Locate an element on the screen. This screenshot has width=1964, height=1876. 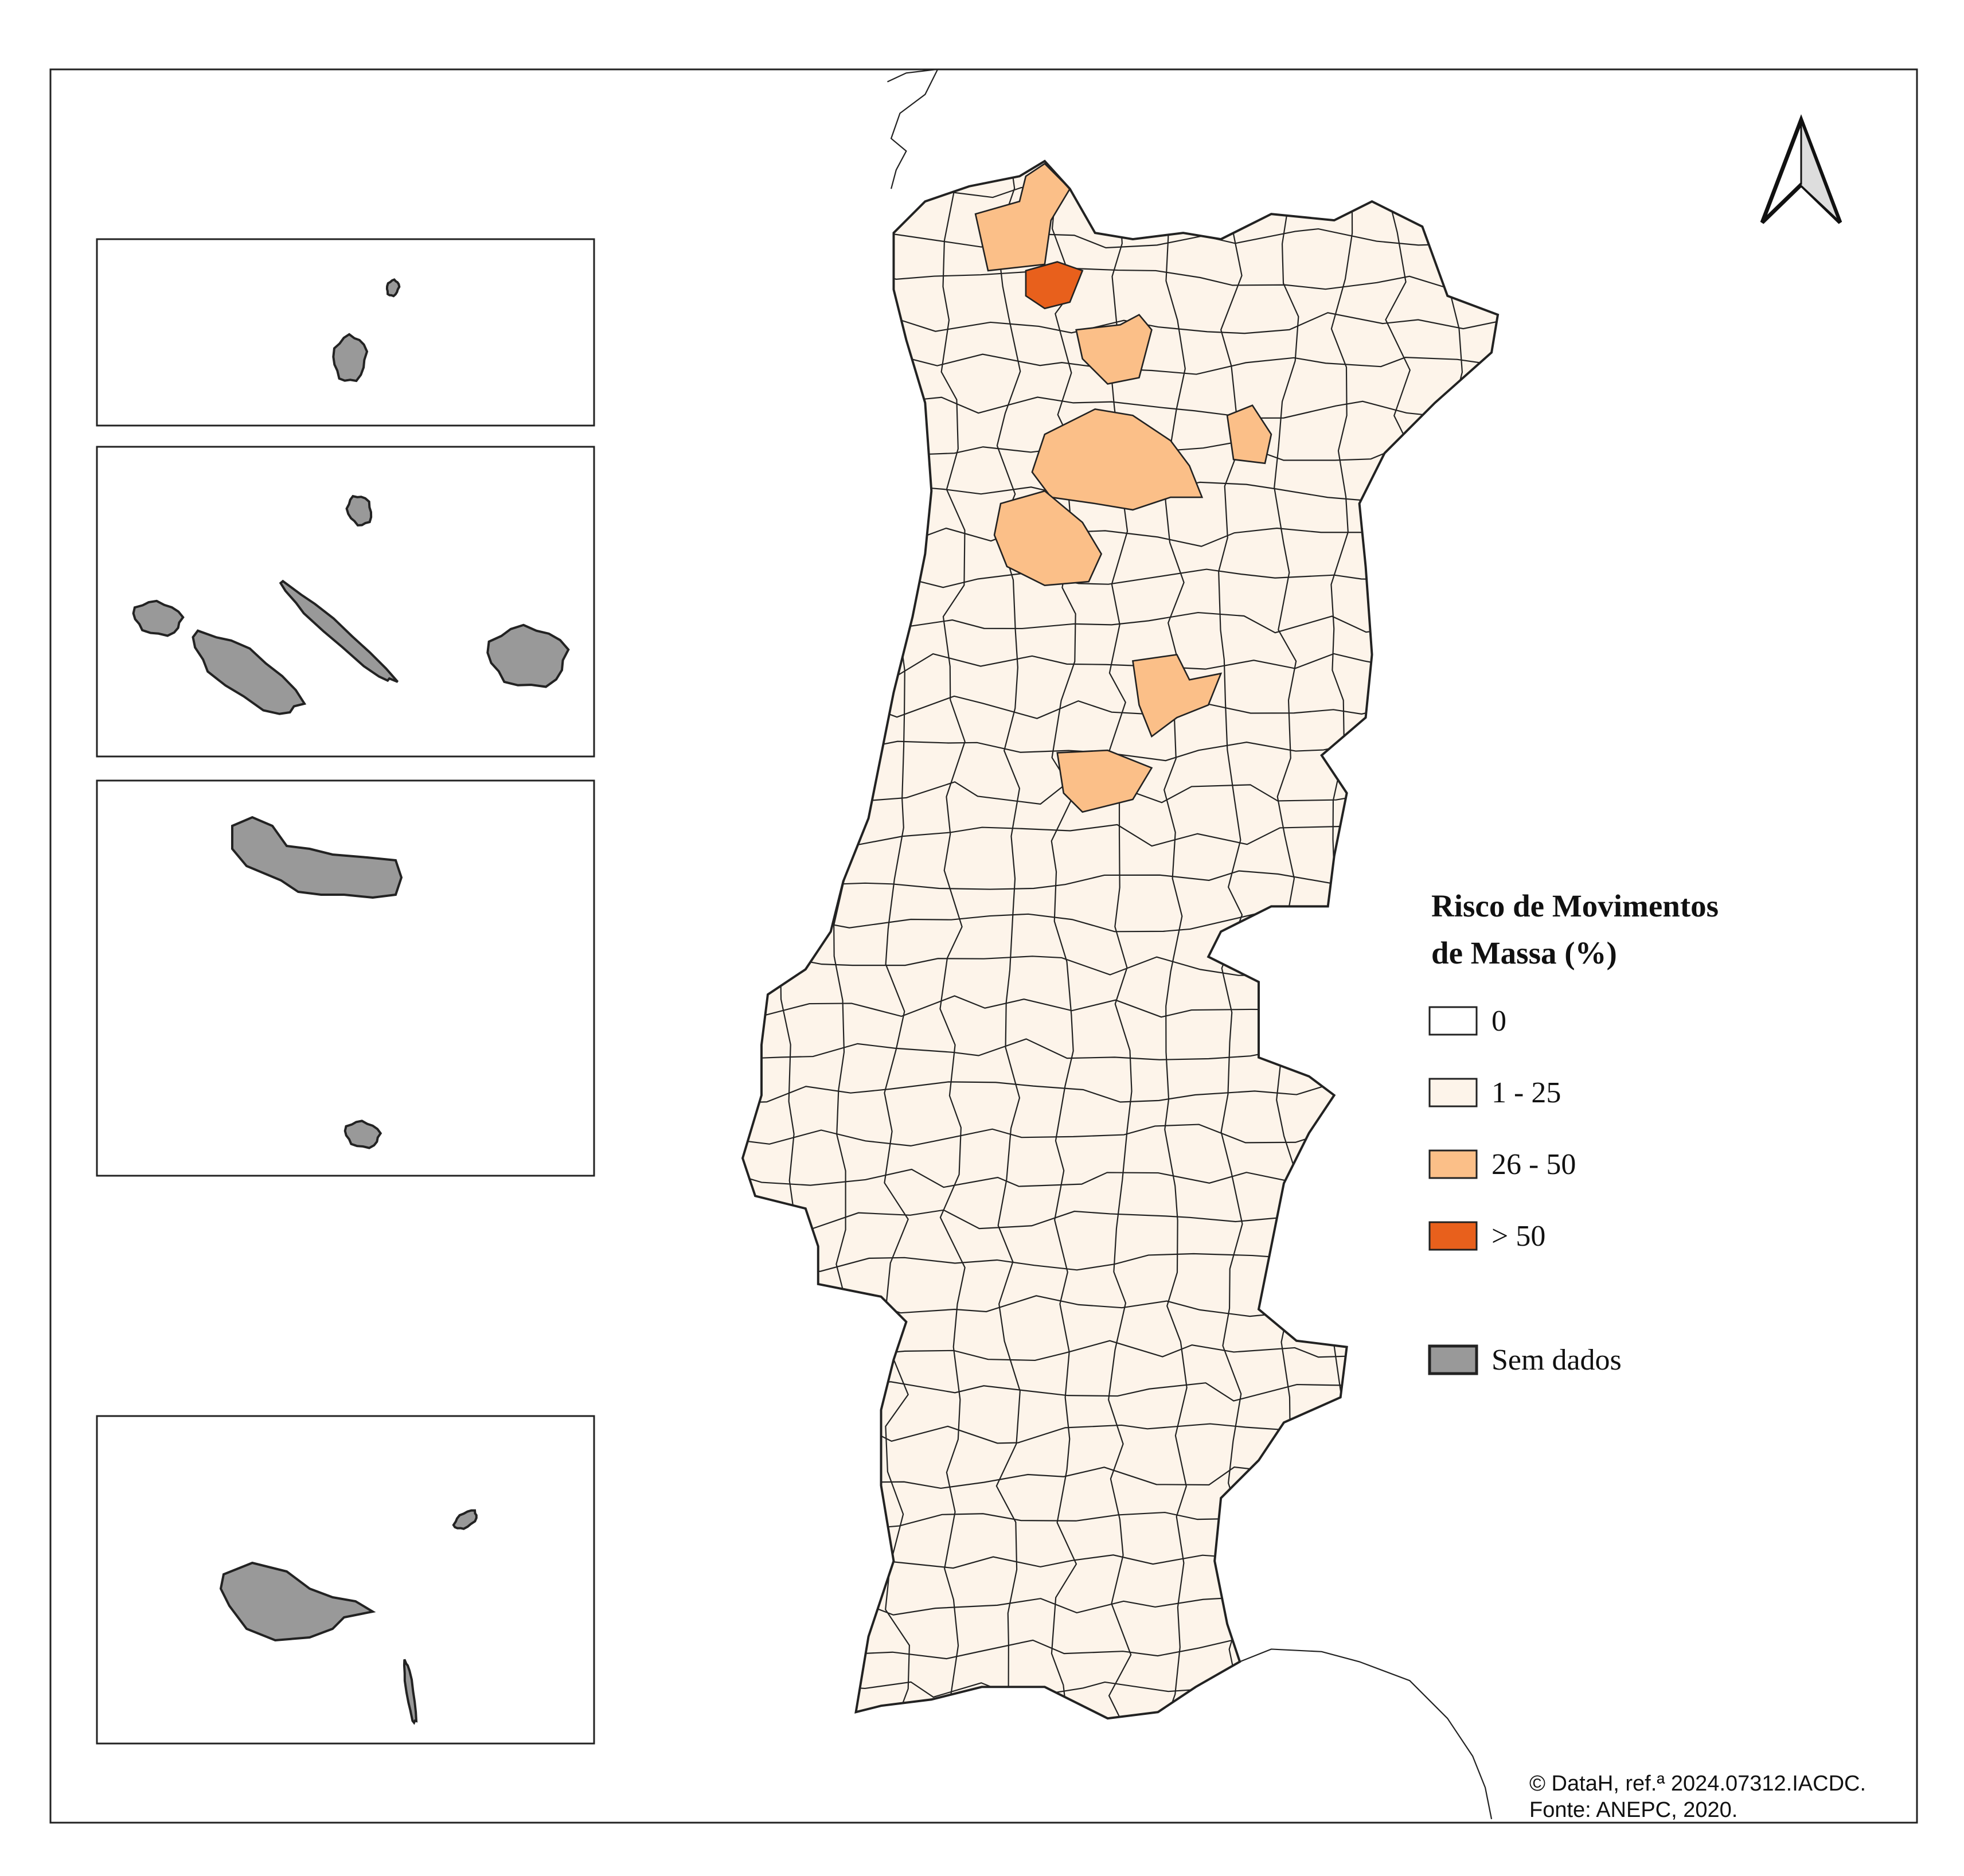
legend: 0 1 - 25 26 - 50 > 50 Sem dados is located at coordinates (1525, 1190).